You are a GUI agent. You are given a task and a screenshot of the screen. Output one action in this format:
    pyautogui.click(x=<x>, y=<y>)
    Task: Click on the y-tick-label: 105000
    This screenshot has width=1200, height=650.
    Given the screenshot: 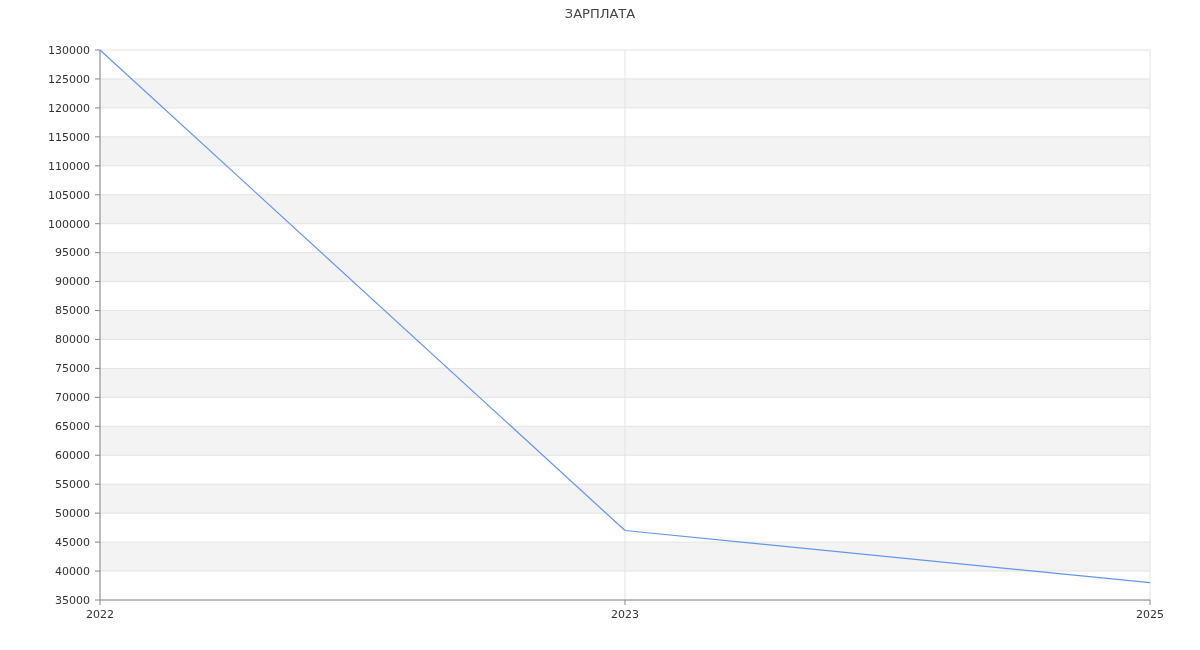 What is the action you would take?
    pyautogui.click(x=69, y=195)
    